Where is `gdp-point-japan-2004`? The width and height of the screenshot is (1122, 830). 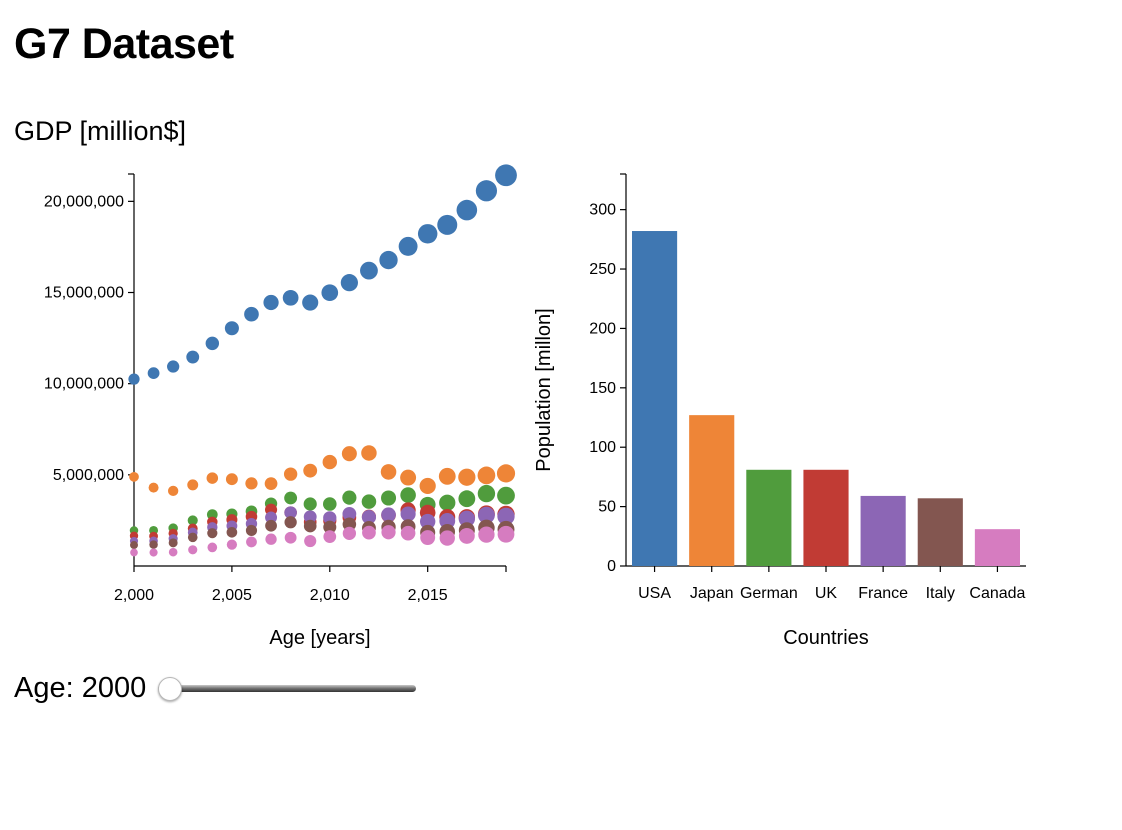 gdp-point-japan-2004 is located at coordinates (212, 478).